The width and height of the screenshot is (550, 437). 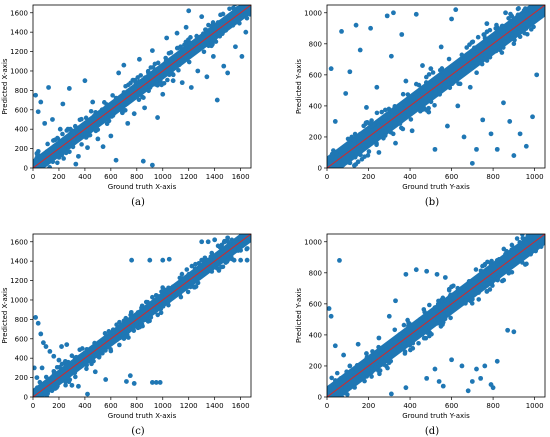 I want to click on y-tick-label: 1400, so click(x=19, y=33).